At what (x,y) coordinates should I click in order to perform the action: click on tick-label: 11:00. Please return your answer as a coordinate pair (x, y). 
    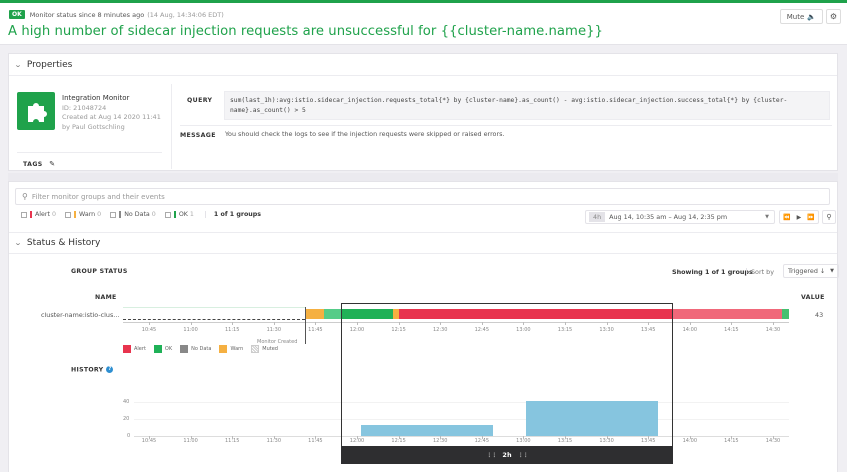
    Looking at the image, I should click on (190, 441).